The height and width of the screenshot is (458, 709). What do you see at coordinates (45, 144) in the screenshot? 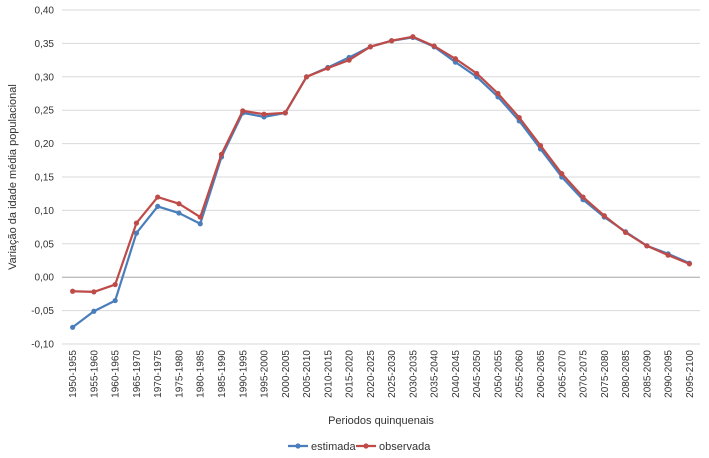
I see `y-tick-label: 0,20` at bounding box center [45, 144].